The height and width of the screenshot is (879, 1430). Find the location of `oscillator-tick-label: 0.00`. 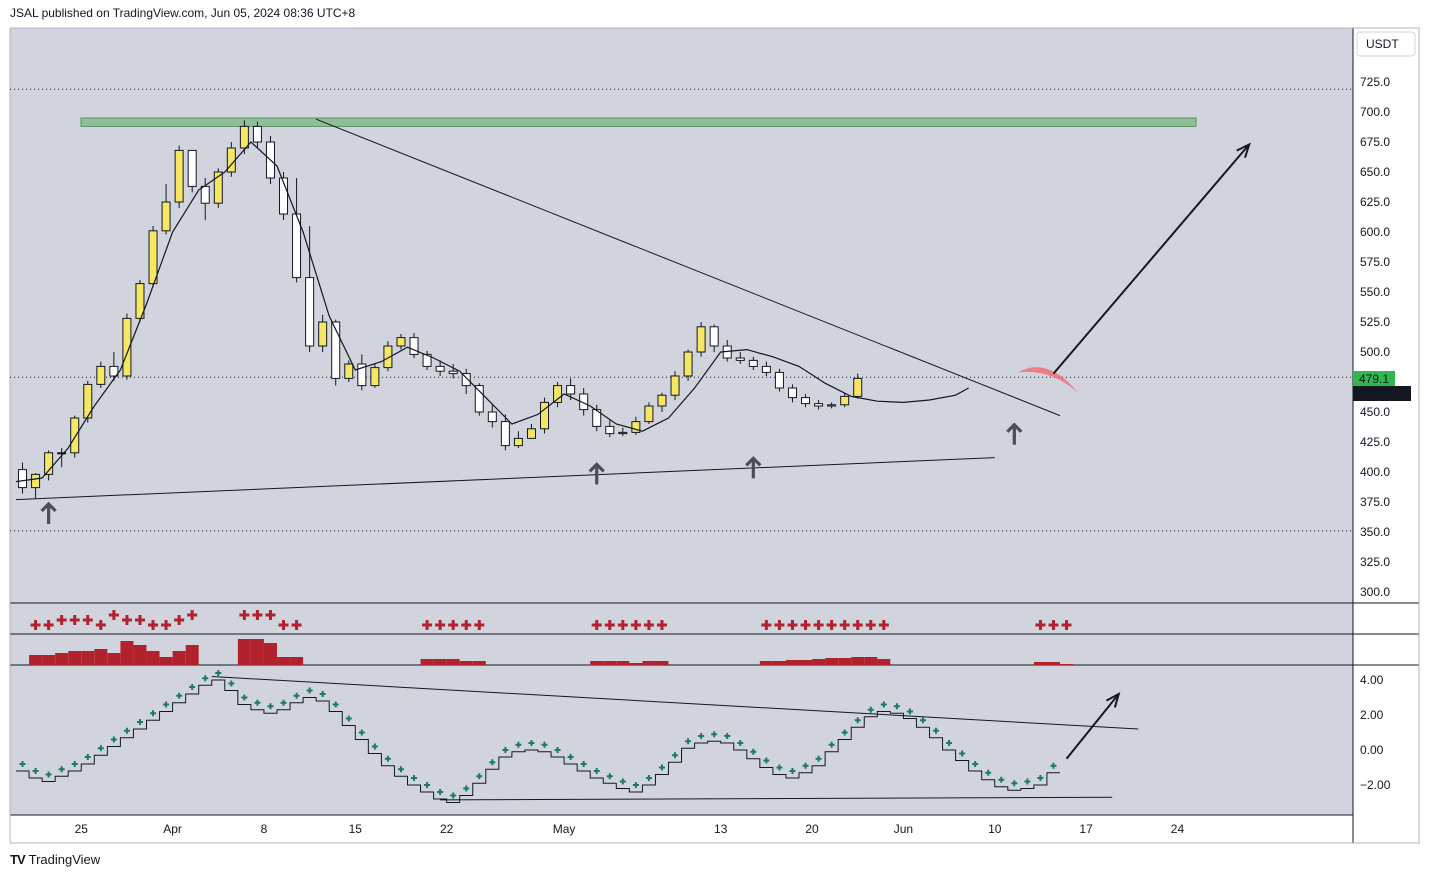

oscillator-tick-label: 0.00 is located at coordinates (1372, 750).